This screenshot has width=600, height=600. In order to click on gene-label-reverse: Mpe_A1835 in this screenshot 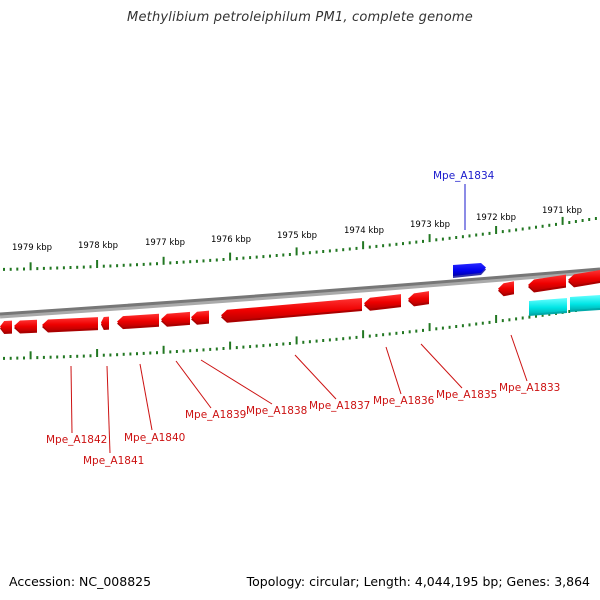, I will do `click(466, 395)`.